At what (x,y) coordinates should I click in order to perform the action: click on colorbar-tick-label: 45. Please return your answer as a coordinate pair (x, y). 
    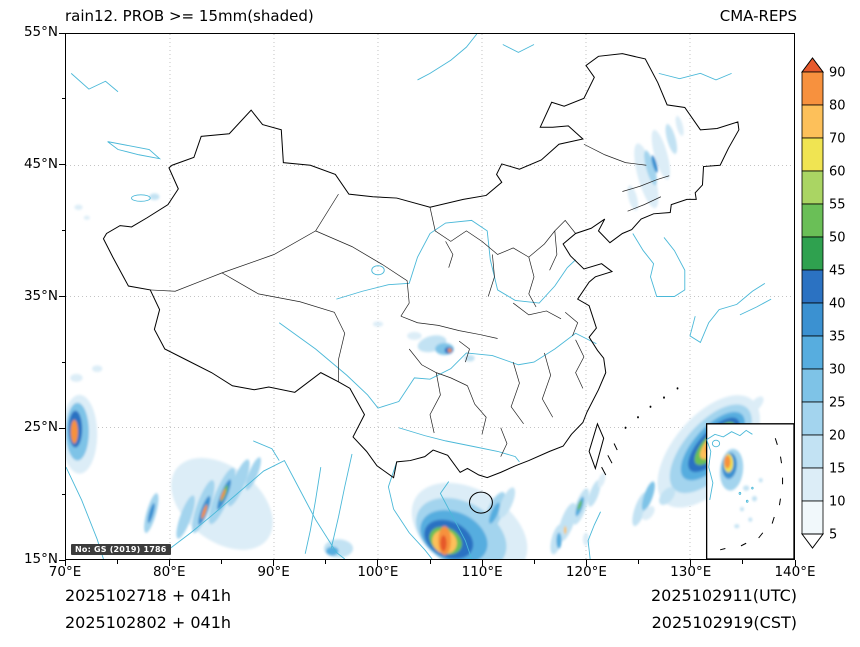
    Looking at the image, I should click on (837, 271).